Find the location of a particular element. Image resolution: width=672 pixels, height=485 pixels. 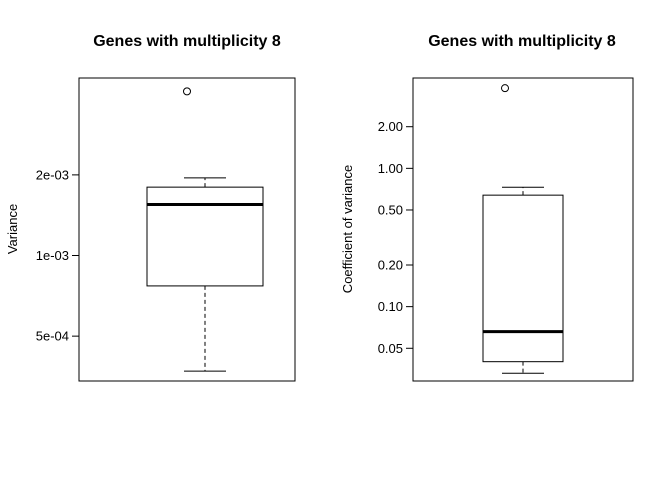

y-tick-label: 2.00 is located at coordinates (390, 126).